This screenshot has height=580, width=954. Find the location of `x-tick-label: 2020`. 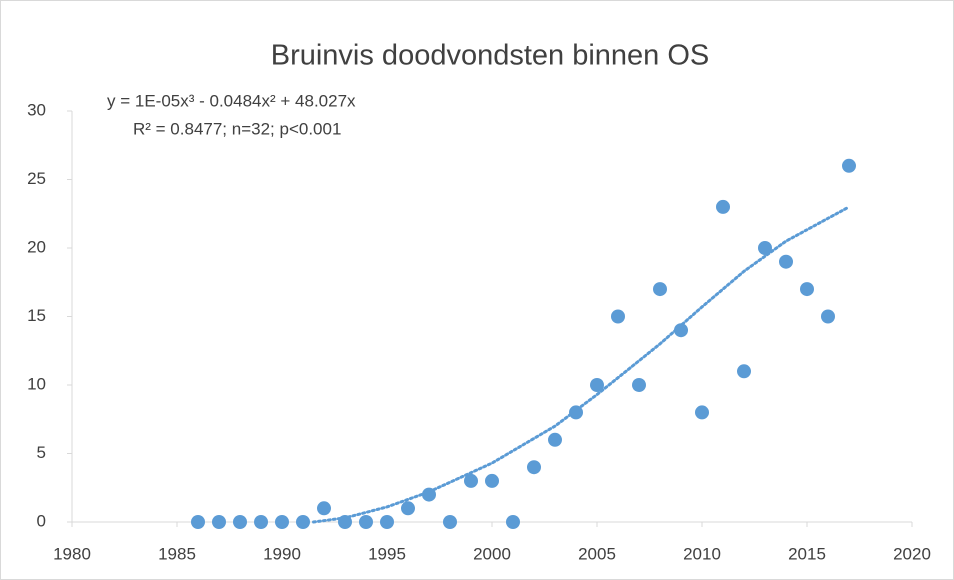

x-tick-label: 2020 is located at coordinates (912, 553).